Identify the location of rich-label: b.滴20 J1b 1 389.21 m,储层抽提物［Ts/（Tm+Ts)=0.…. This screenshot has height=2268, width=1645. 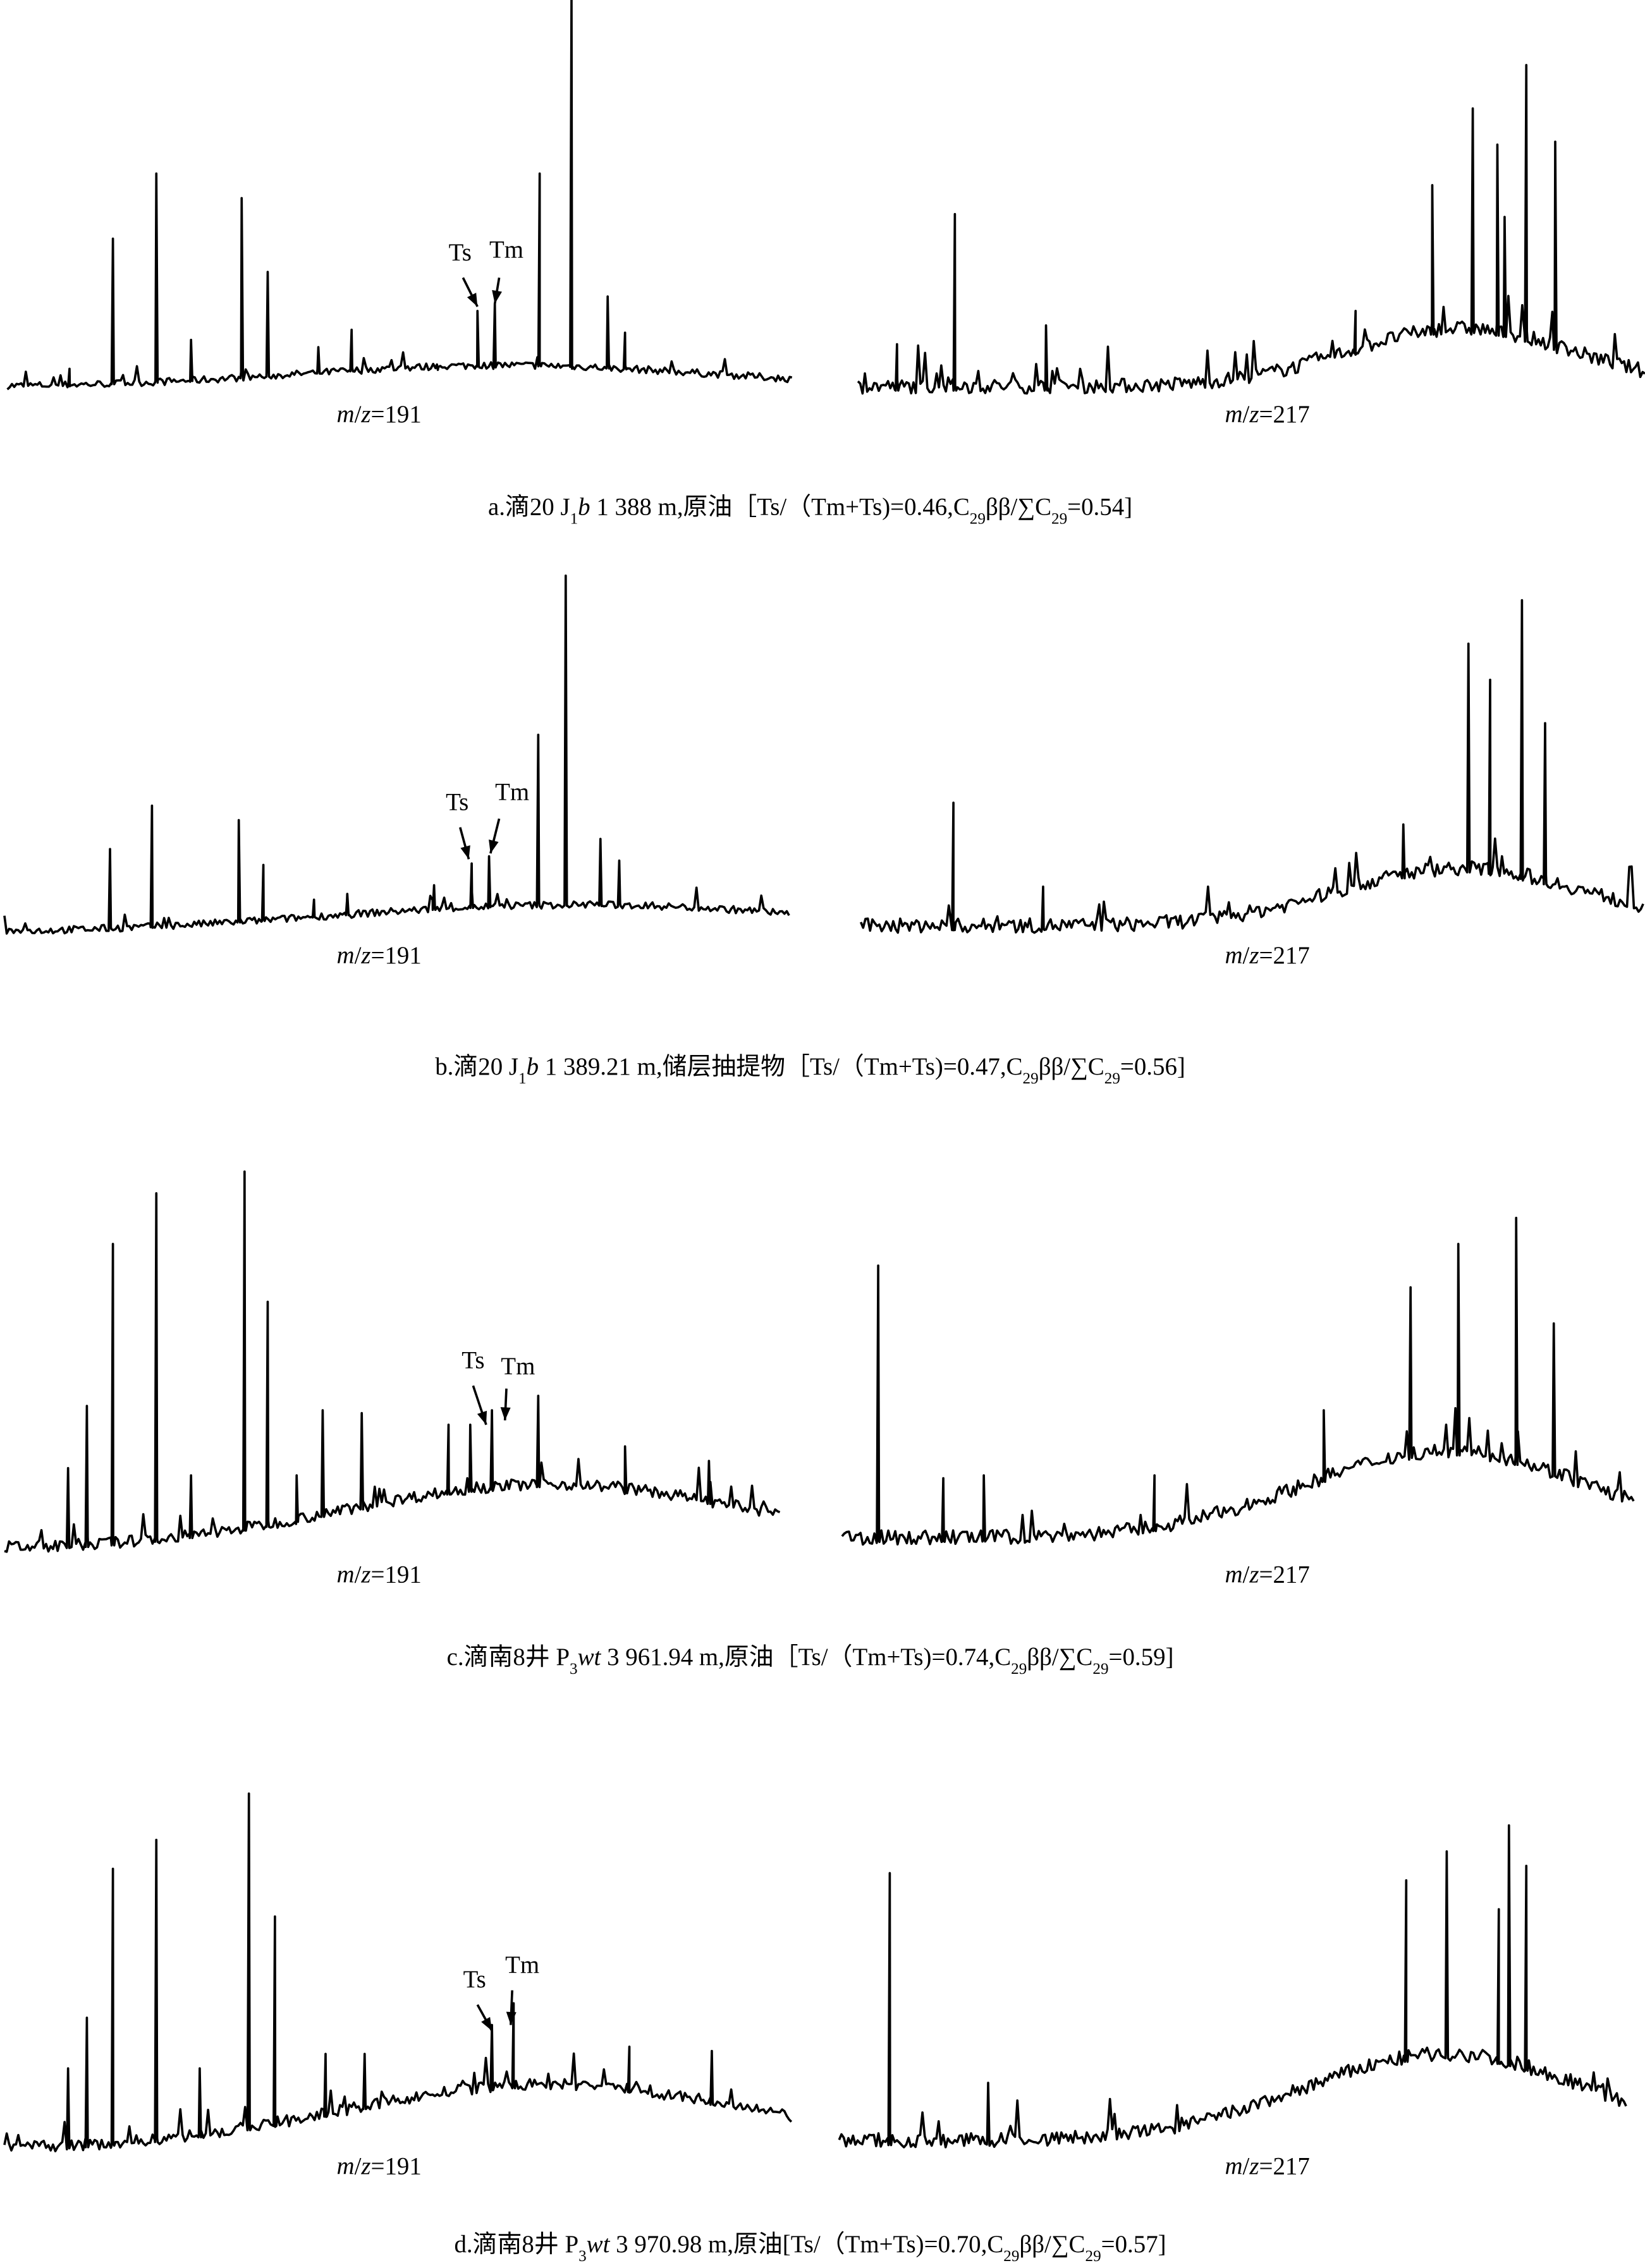
(810, 1070).